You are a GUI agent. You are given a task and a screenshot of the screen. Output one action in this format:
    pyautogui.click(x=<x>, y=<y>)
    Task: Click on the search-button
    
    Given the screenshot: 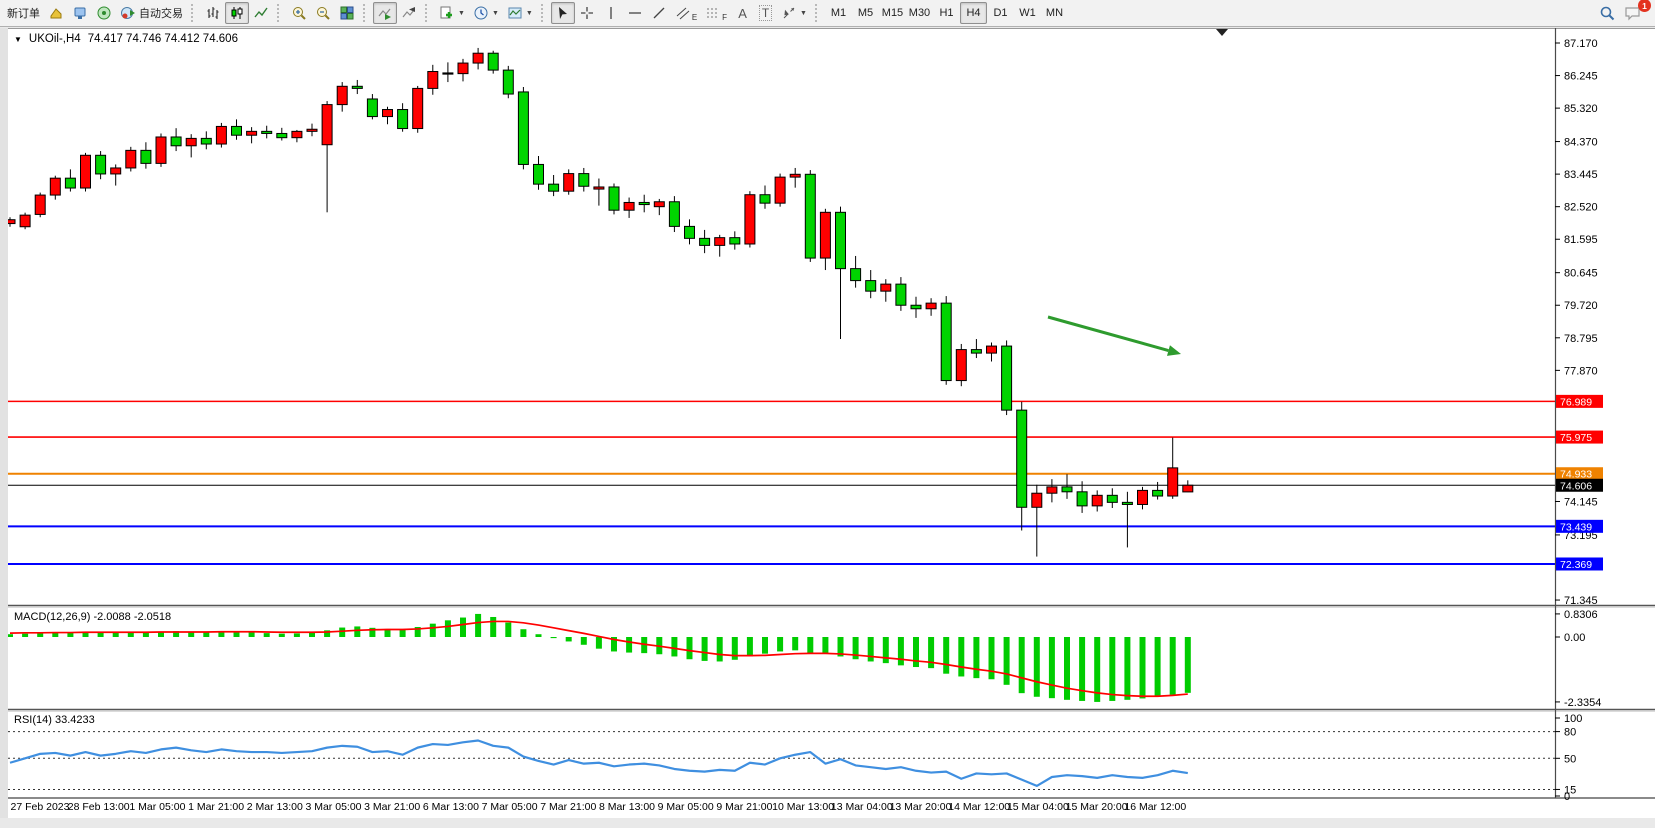 What is the action you would take?
    pyautogui.click(x=1607, y=13)
    